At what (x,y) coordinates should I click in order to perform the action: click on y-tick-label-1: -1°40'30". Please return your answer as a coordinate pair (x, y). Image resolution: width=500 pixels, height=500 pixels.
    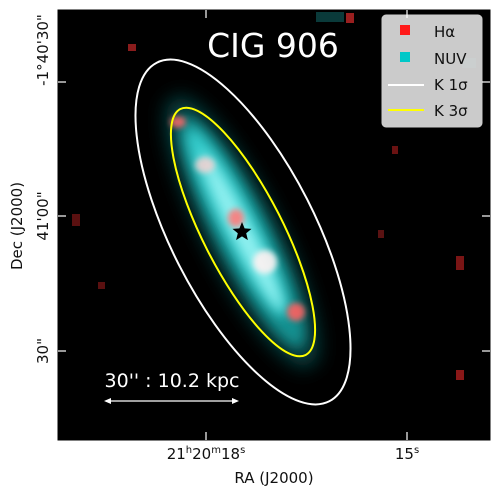
    Looking at the image, I should click on (43, 50).